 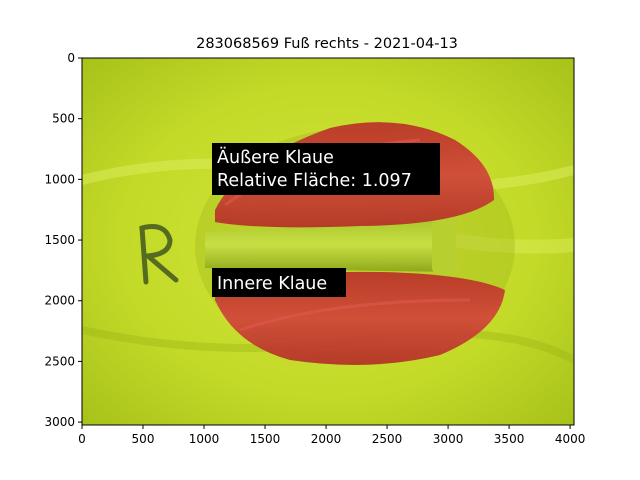 I want to click on x-tick-label: 3000, so click(x=448, y=439).